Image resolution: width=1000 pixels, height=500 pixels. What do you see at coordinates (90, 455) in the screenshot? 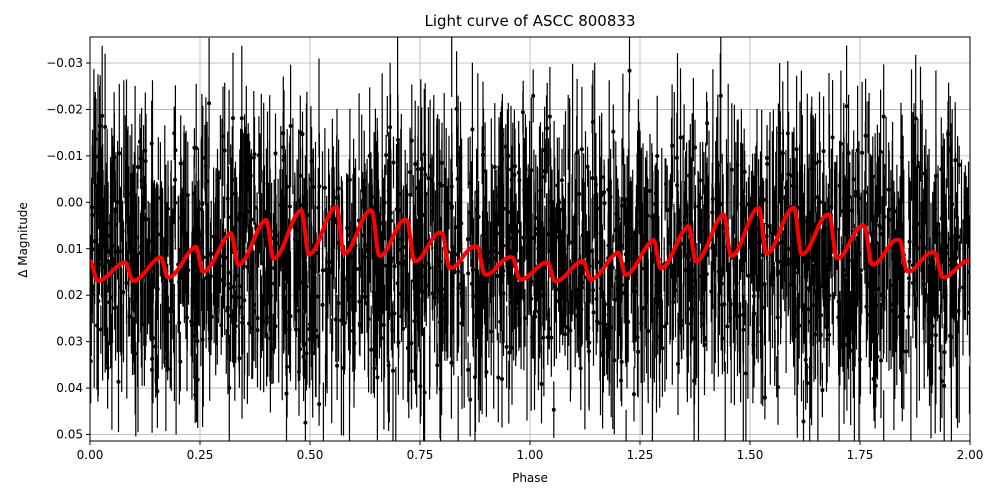
I see `x-tick-label: 0.00` at bounding box center [90, 455].